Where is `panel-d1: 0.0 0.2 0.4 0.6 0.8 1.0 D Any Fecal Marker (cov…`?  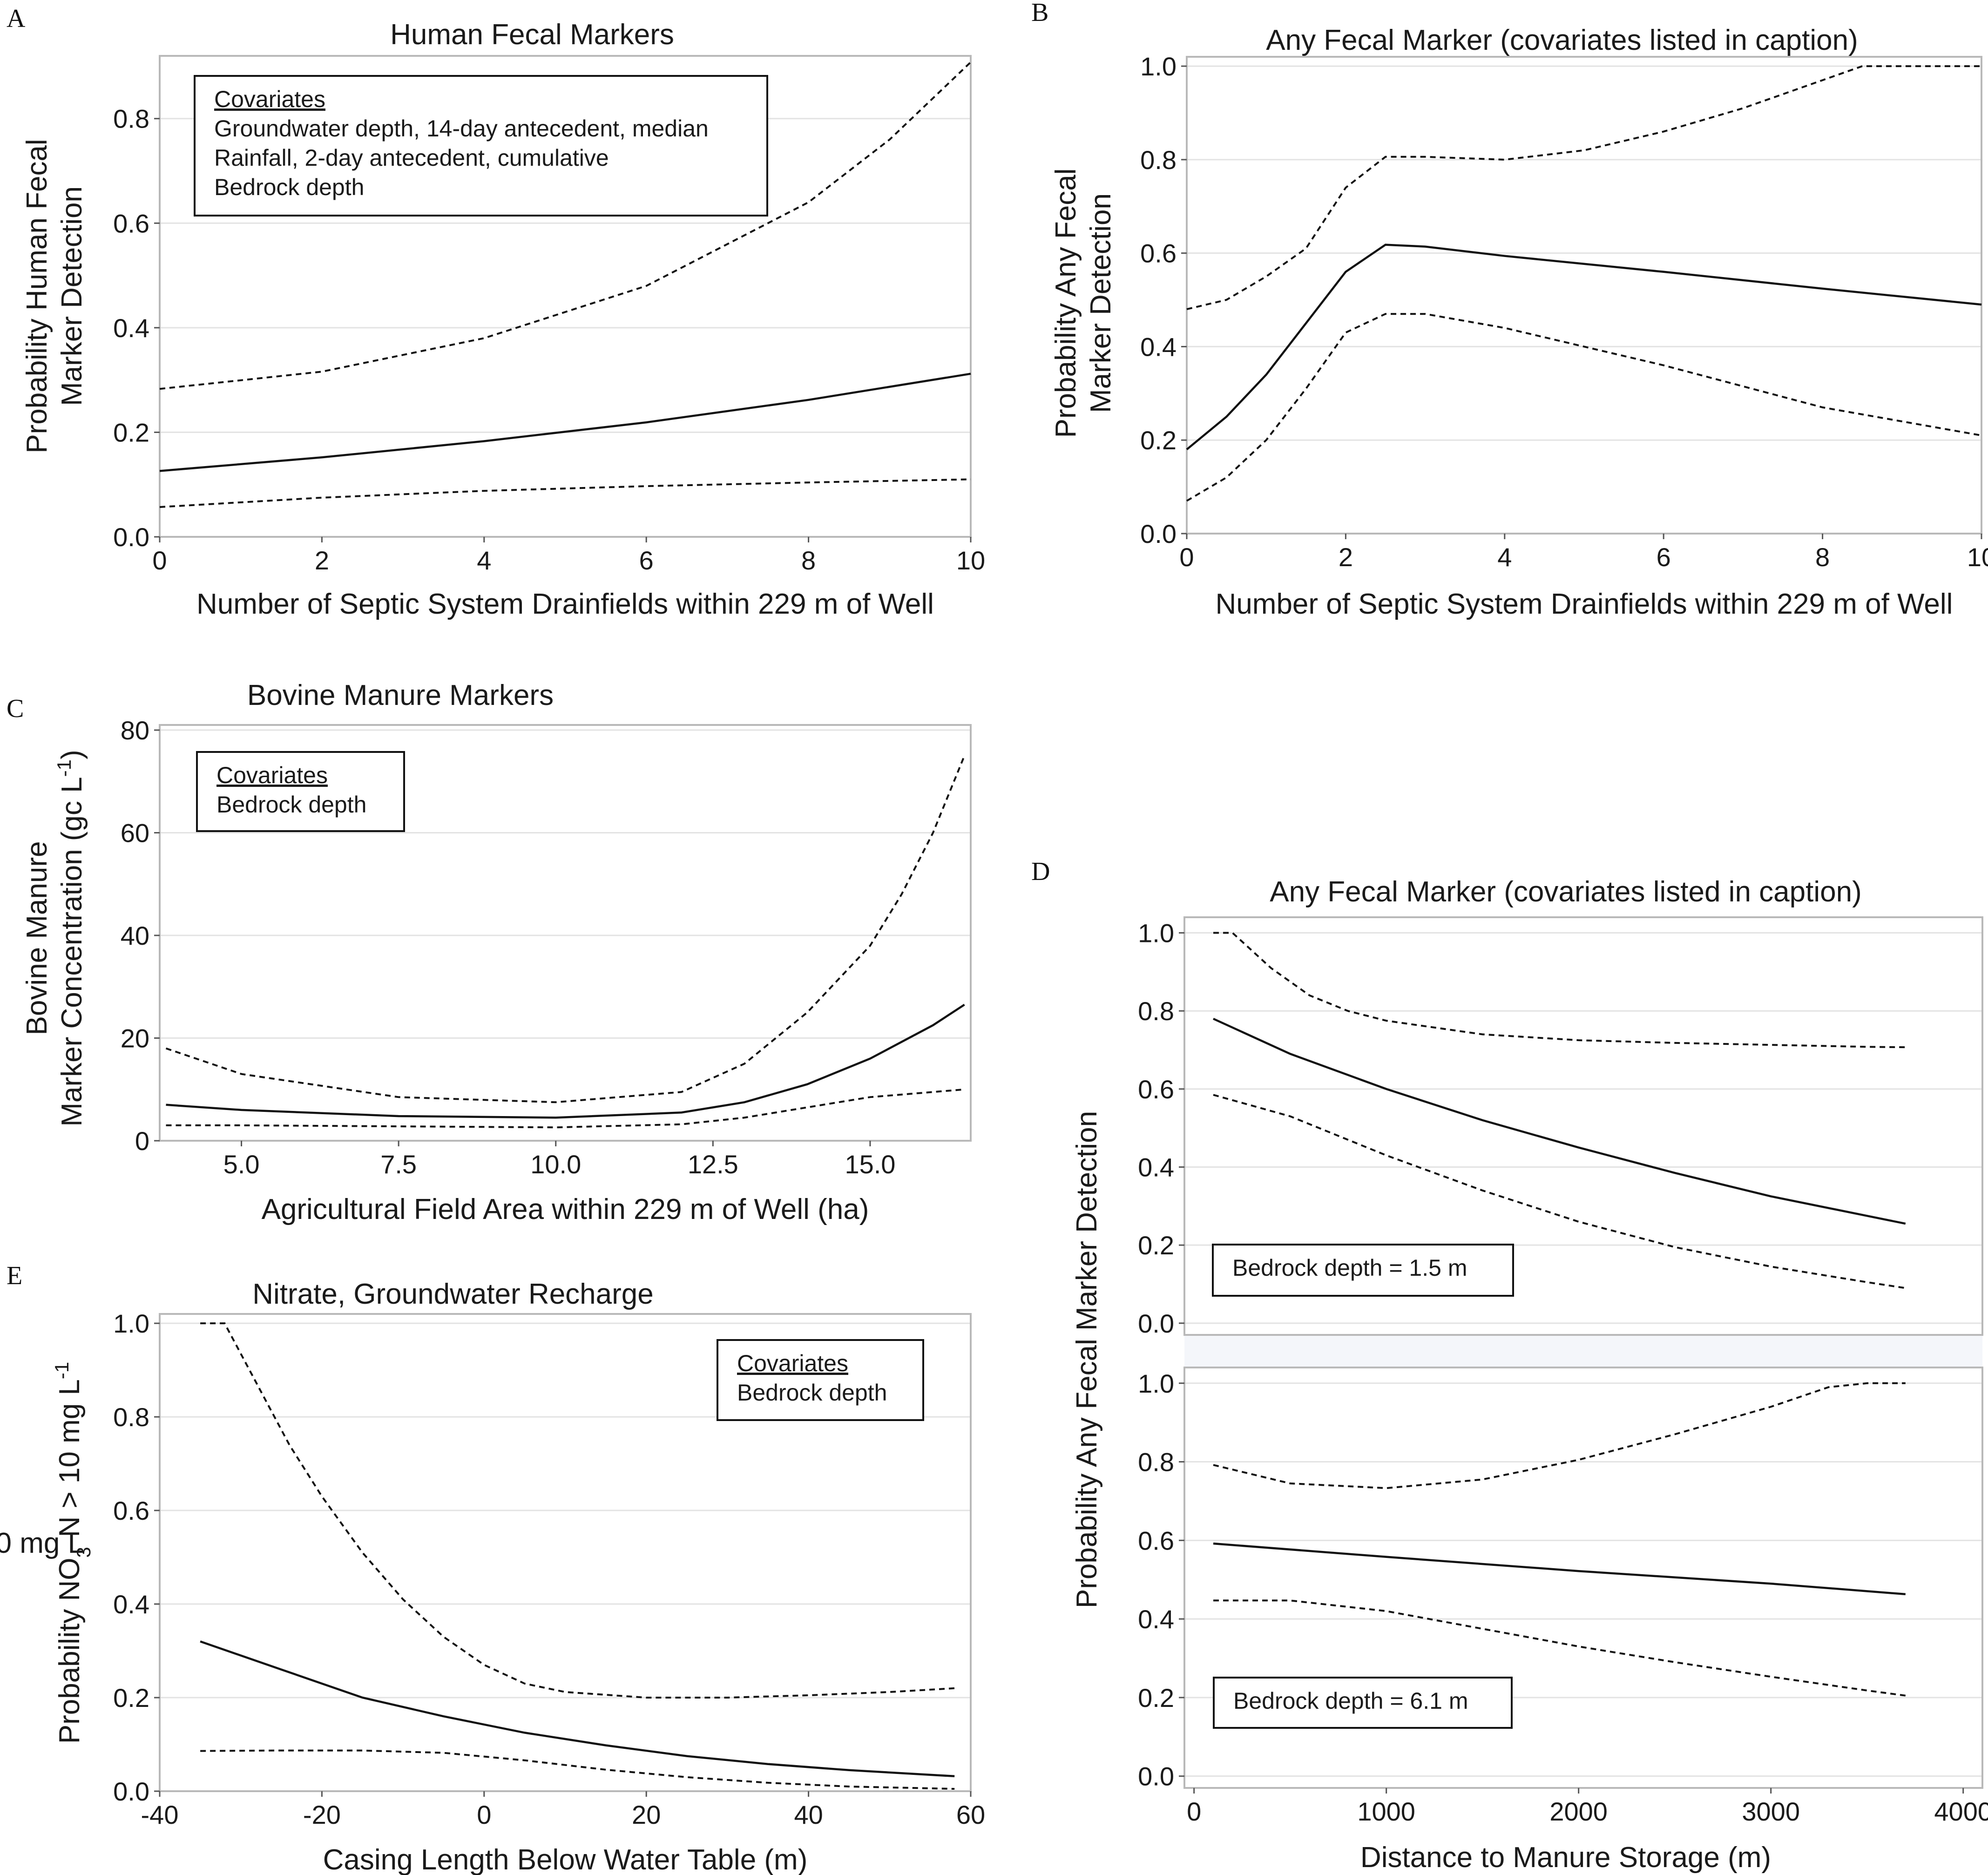
panel-d1: 0.0 0.2 0.4 0.6 0.8 1.0 D Any Fecal Marker (cov… is located at coordinates (1507, 1097).